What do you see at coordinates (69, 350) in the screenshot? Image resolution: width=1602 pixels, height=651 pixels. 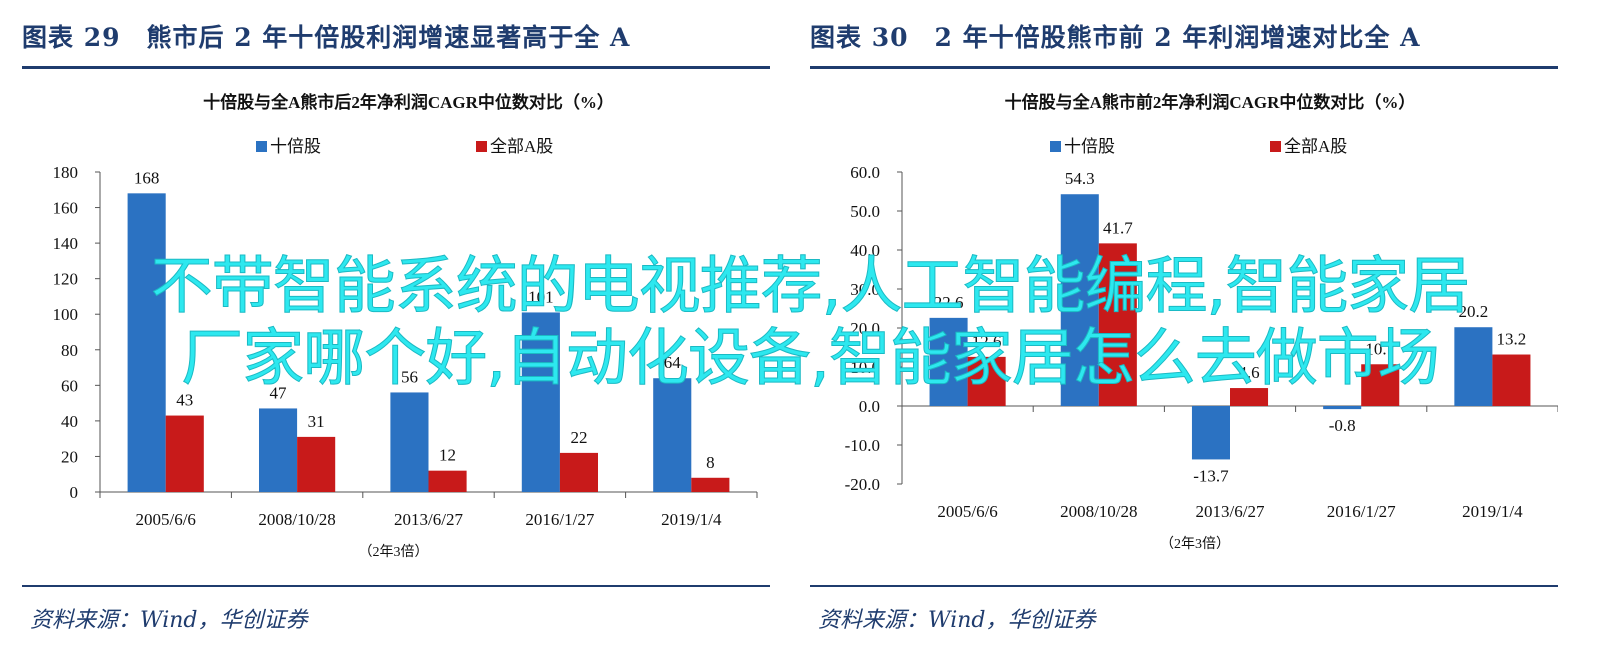 I see `y-tick-label: 80` at bounding box center [69, 350].